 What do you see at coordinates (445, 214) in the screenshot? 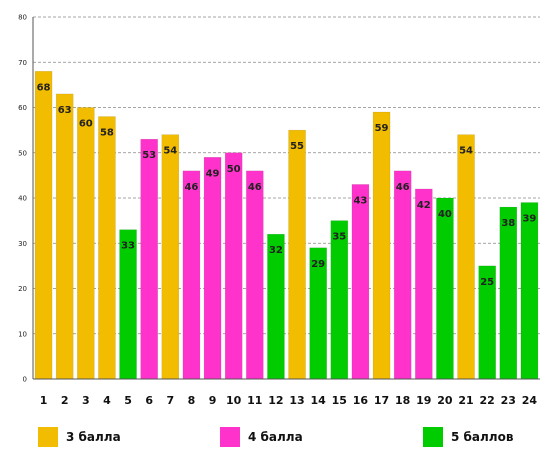
I see `data-label: 40` at bounding box center [445, 214].